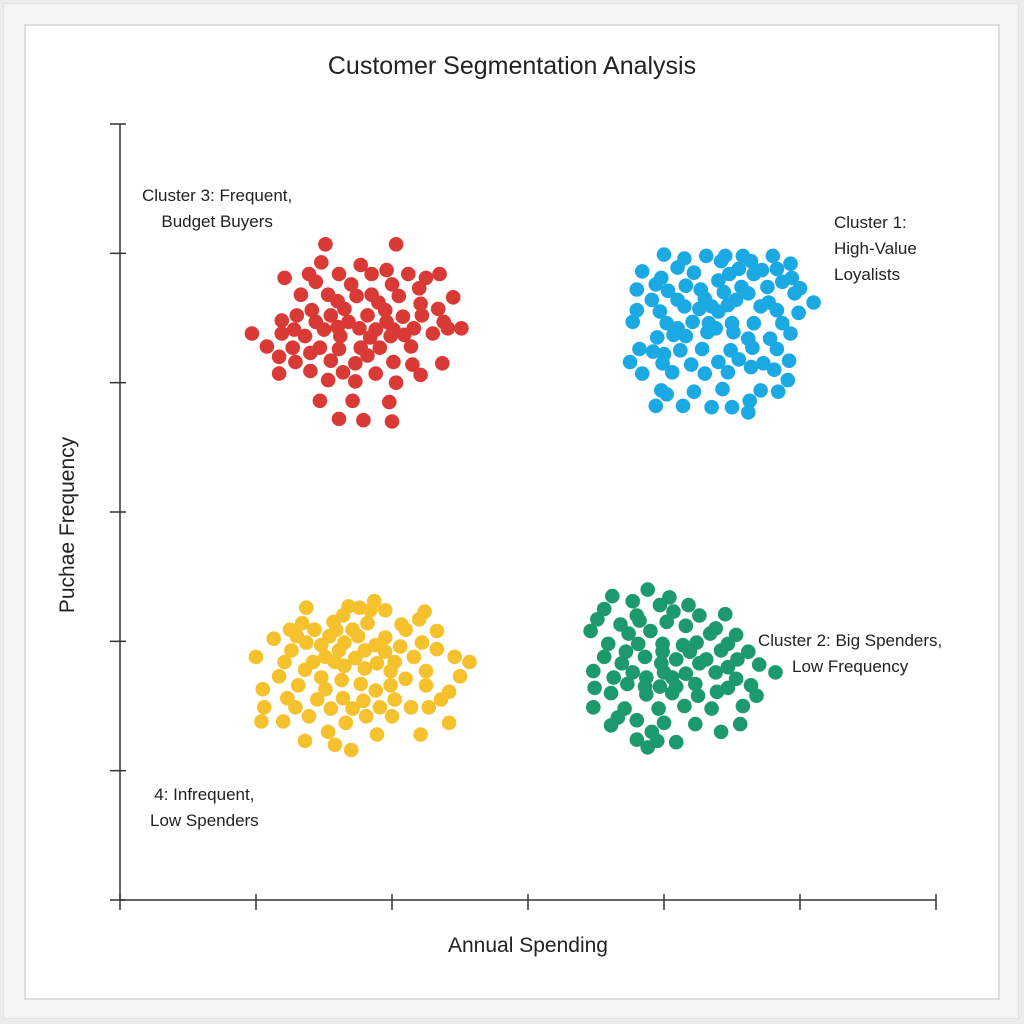  I want to click on annotation-line: High-Value, so click(875, 248).